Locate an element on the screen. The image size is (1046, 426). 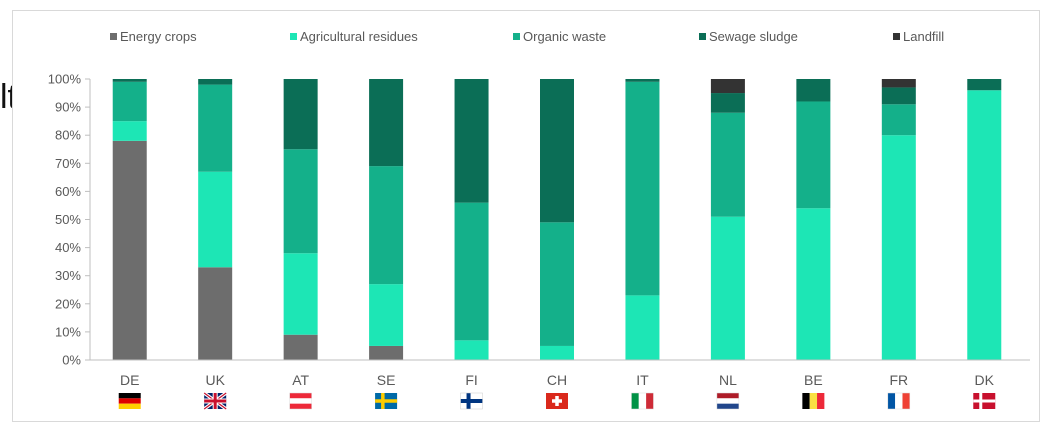
y-tick-label: 0% is located at coordinates (71, 360).